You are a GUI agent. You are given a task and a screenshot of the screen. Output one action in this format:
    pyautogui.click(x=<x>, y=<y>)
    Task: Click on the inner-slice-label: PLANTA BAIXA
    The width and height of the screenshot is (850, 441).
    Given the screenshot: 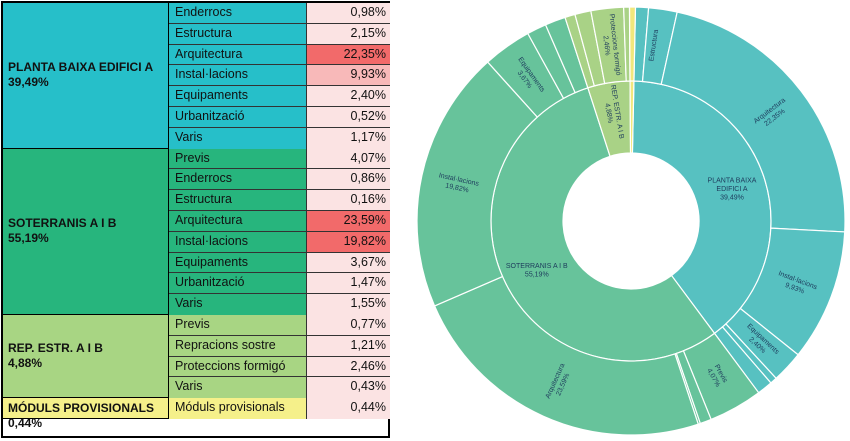 What is the action you would take?
    pyautogui.click(x=732, y=181)
    